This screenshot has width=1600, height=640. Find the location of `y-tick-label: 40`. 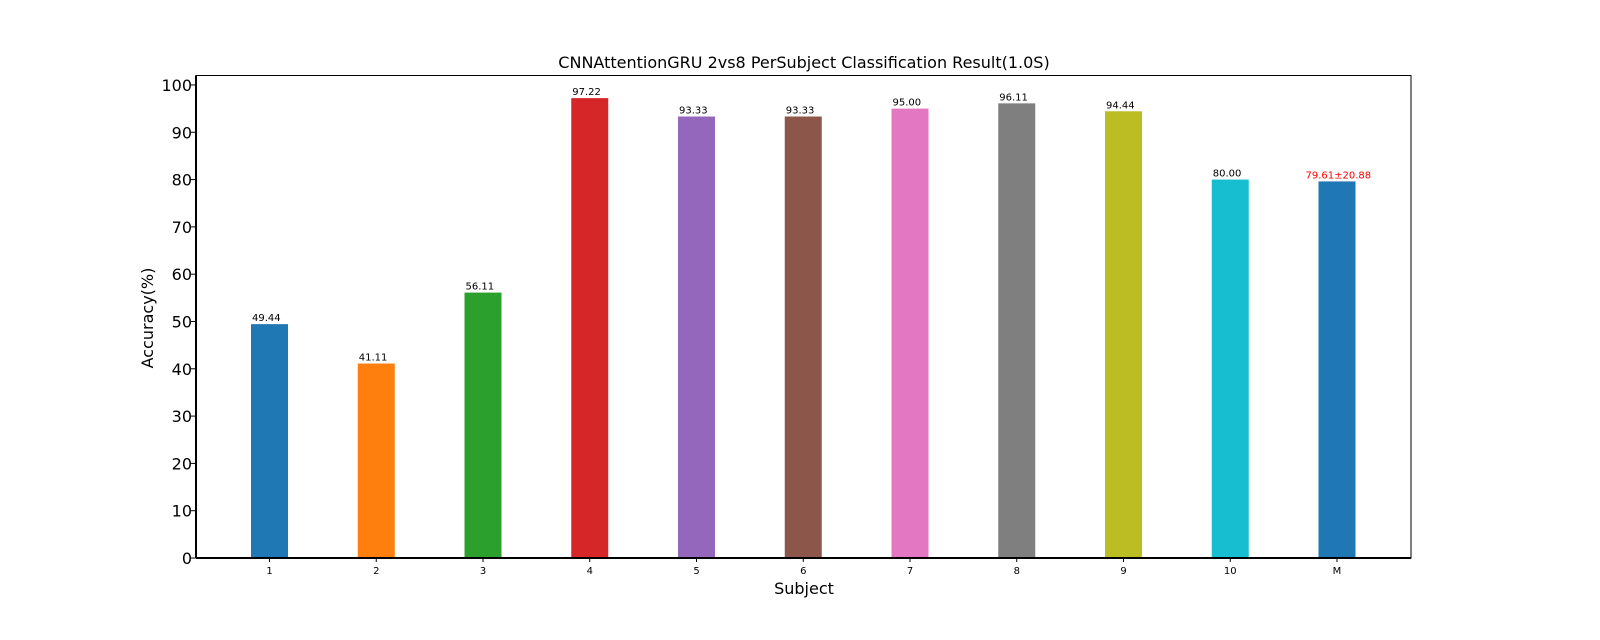

y-tick-label: 40 is located at coordinates (182, 369).